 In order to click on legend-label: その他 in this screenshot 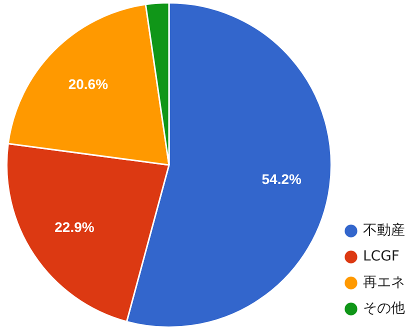, I will do `click(384, 308)`.